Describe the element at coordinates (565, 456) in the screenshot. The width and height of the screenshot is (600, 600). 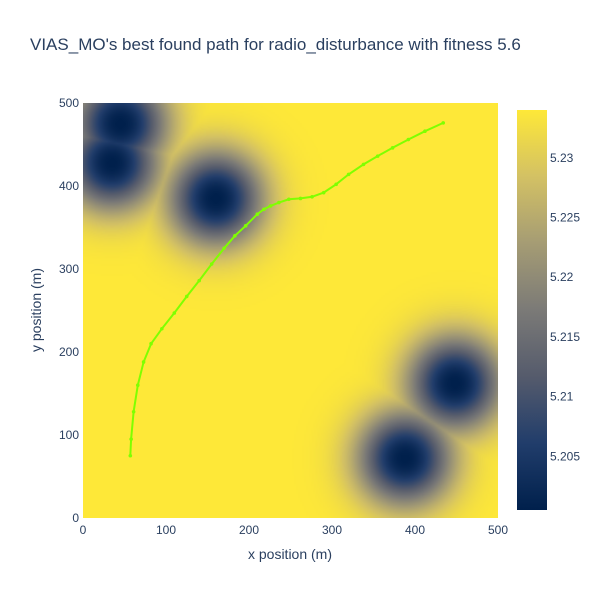
I see `colorbar-tick-label: 5.205` at that location.